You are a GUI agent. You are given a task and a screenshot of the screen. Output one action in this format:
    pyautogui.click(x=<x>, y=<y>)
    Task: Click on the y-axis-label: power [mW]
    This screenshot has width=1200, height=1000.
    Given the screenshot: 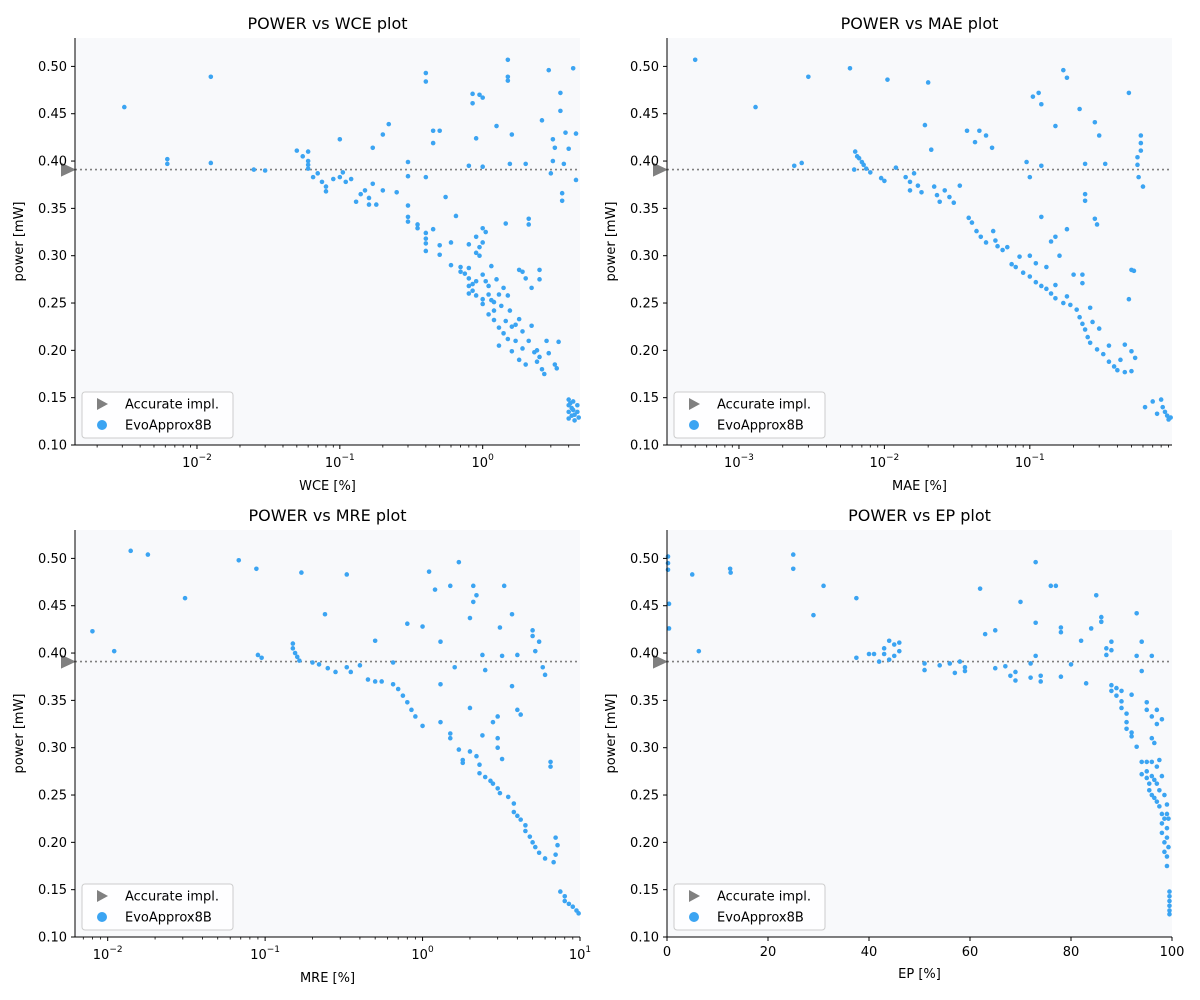 What is the action you would take?
    pyautogui.click(x=611, y=242)
    